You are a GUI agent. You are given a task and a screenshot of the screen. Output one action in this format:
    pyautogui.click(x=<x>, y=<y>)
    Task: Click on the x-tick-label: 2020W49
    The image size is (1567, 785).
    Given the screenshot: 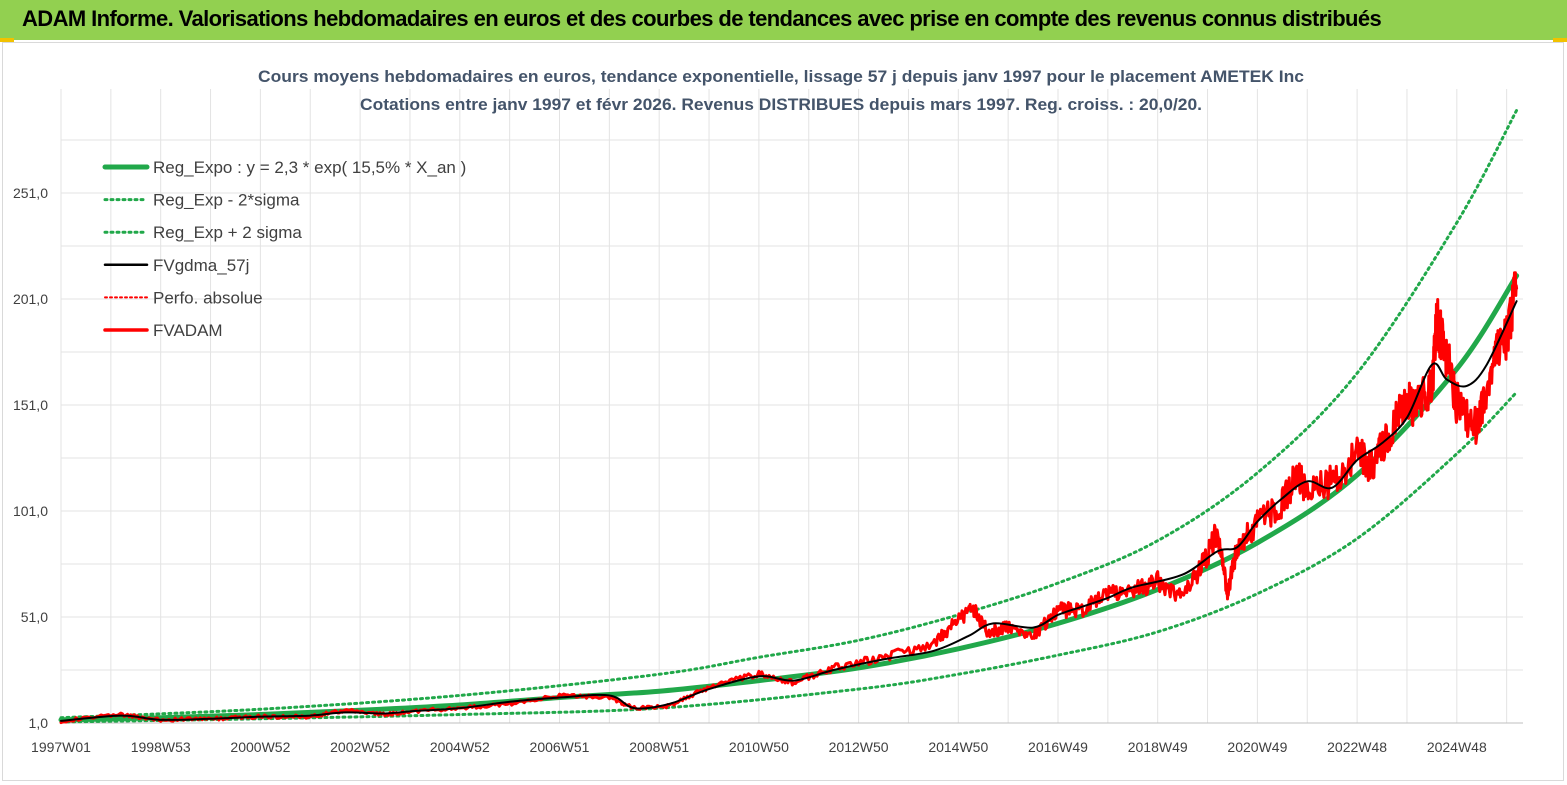 What is the action you would take?
    pyautogui.click(x=1257, y=747)
    